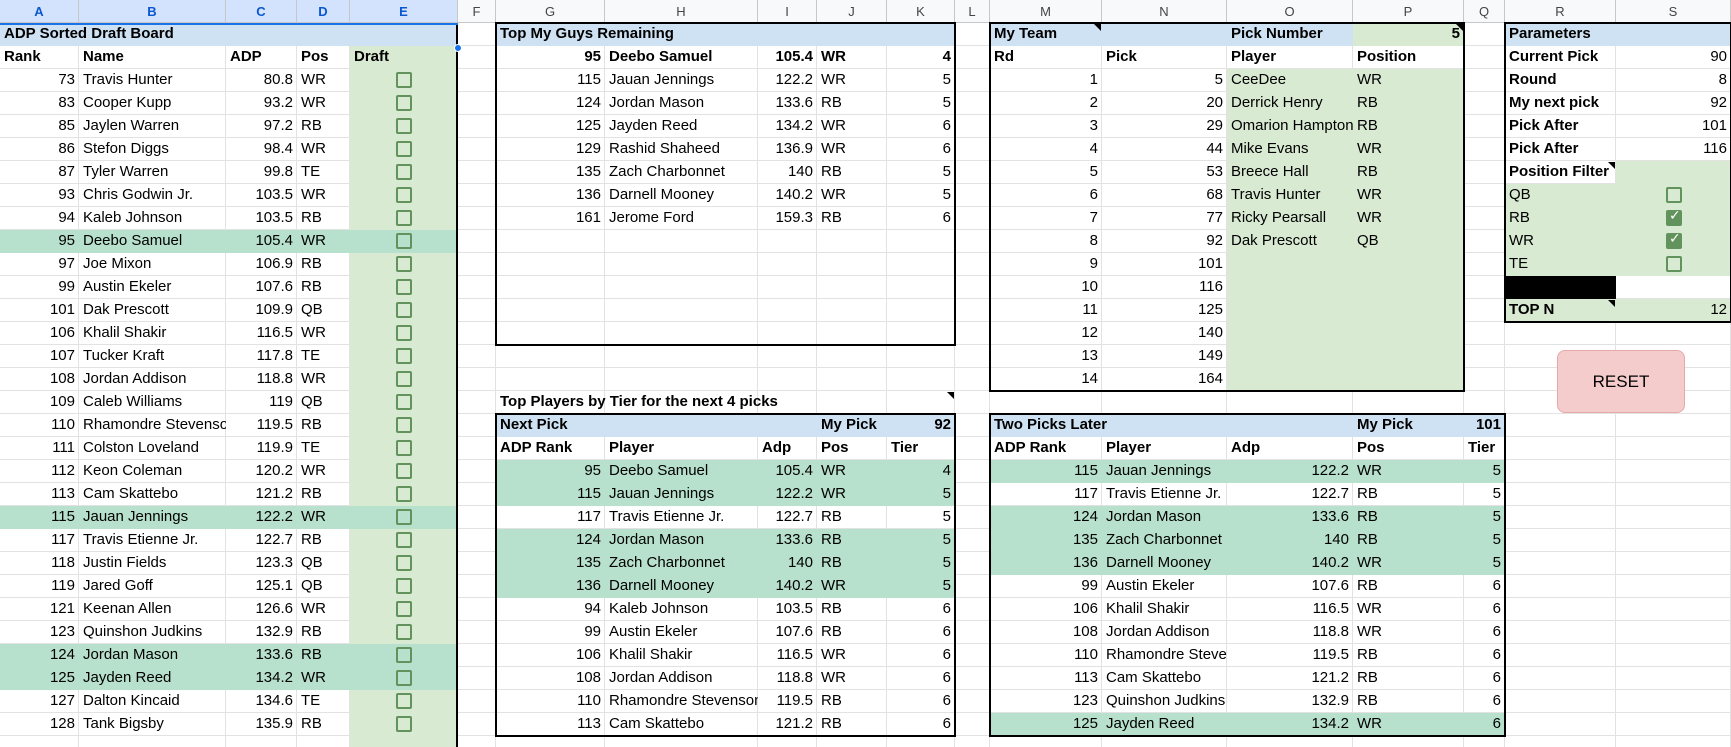  Describe the element at coordinates (588, 539) in the screenshot. I see `next-pick-rank: 124` at that location.